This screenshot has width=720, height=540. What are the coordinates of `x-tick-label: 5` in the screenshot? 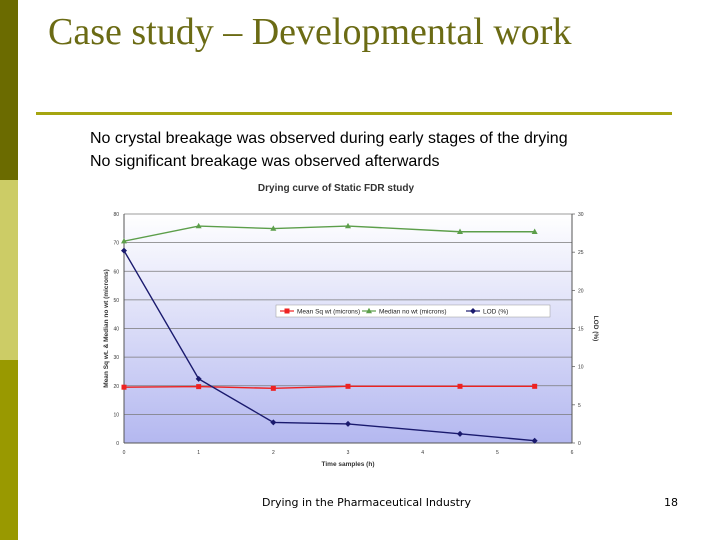 It's located at (497, 453).